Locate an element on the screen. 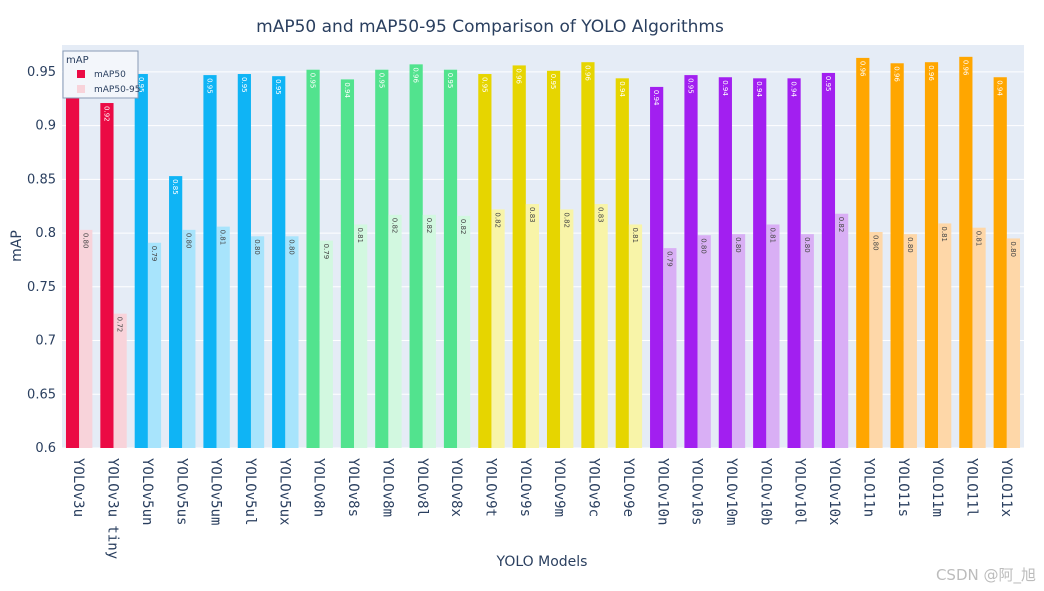 The width and height of the screenshot is (1044, 591). bar-map50-95-yolov9c is located at coordinates (601, 326).